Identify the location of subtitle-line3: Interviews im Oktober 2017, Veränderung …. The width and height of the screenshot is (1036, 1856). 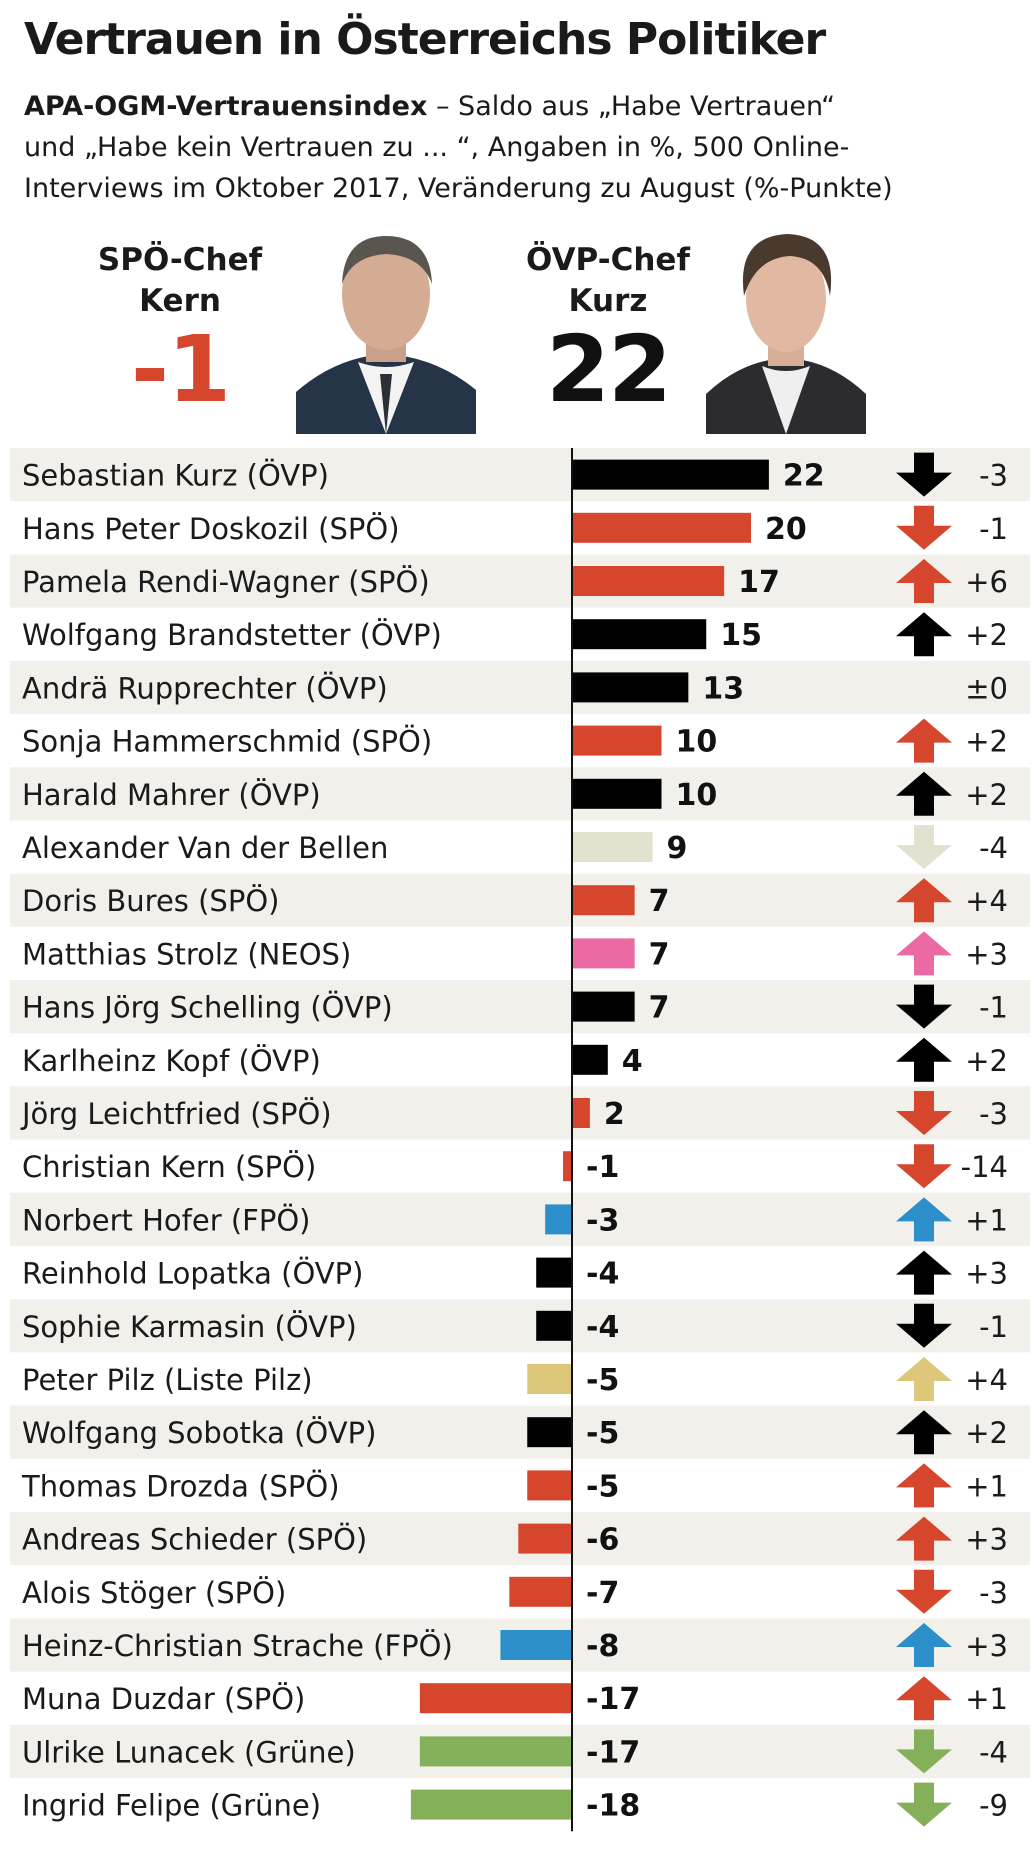
(458, 188).